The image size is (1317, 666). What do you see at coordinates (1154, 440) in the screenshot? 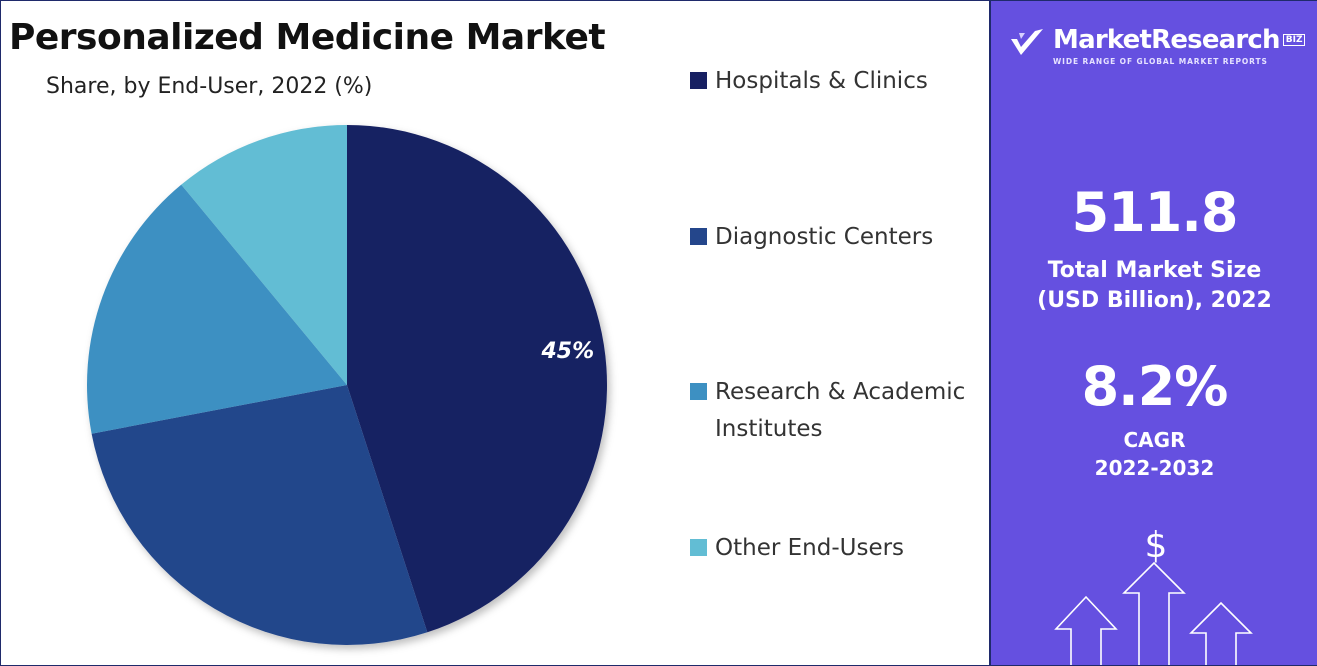
I see `cagr-label-line1: CAGR` at bounding box center [1154, 440].